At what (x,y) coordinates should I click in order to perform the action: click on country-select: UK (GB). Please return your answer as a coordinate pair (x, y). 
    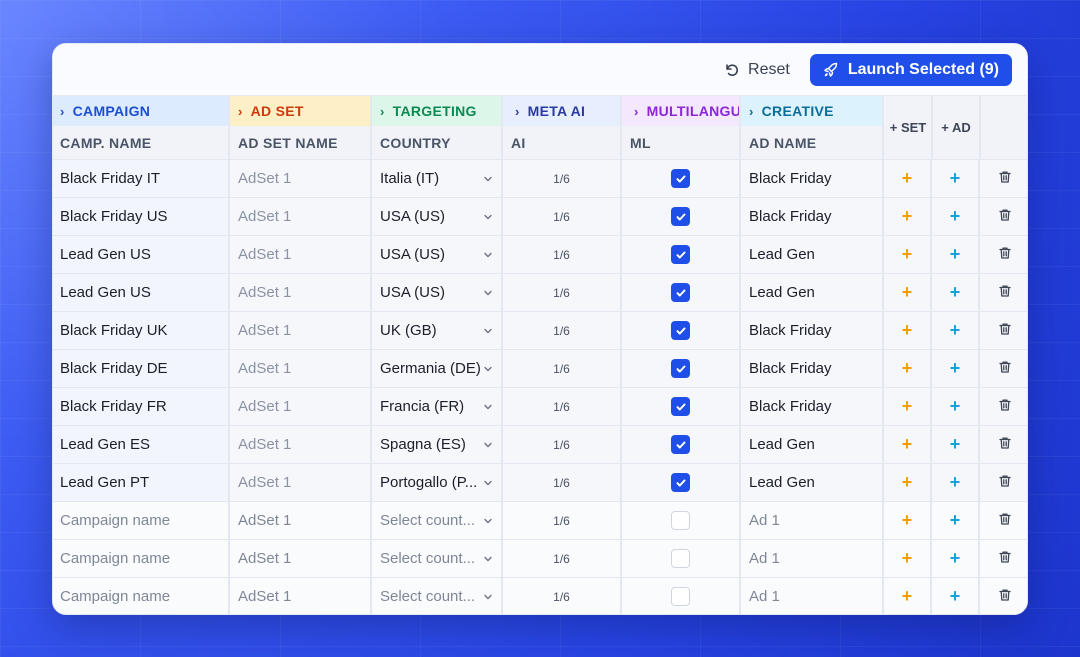
    Looking at the image, I should click on (437, 331).